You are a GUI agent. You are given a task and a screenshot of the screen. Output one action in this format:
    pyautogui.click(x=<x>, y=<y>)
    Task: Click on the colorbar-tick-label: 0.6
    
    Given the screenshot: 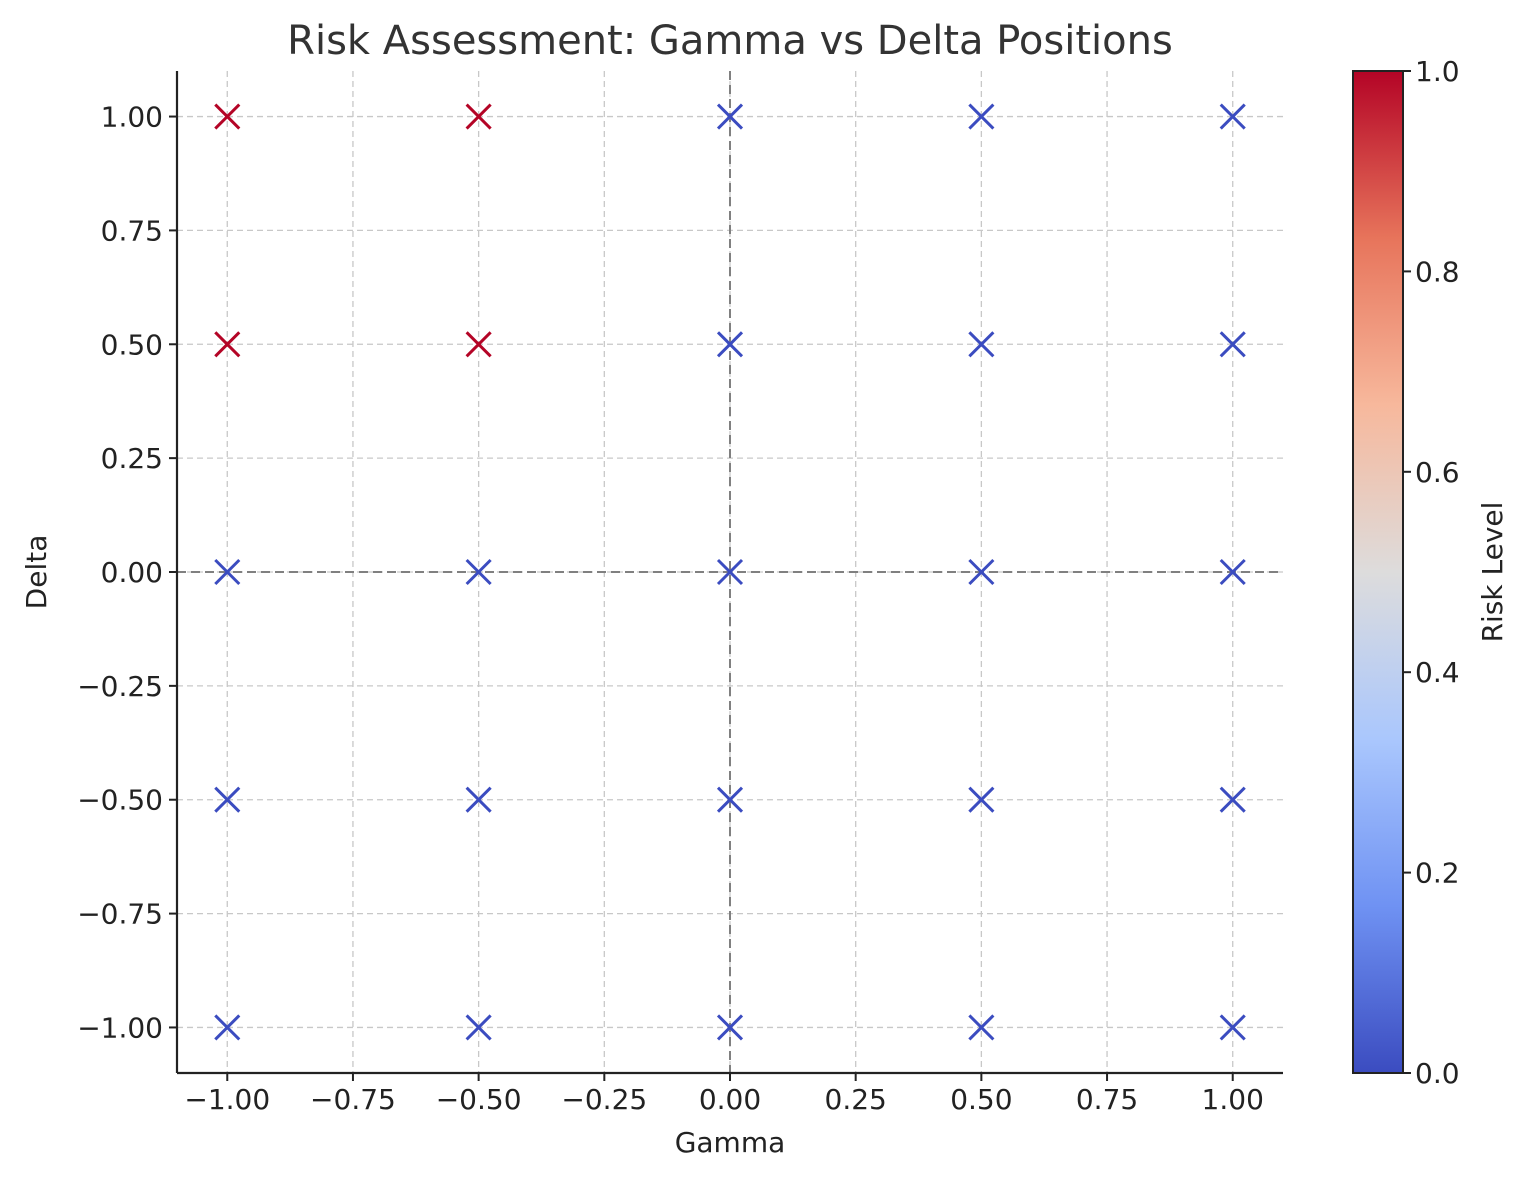 What is the action you would take?
    pyautogui.click(x=1437, y=472)
    